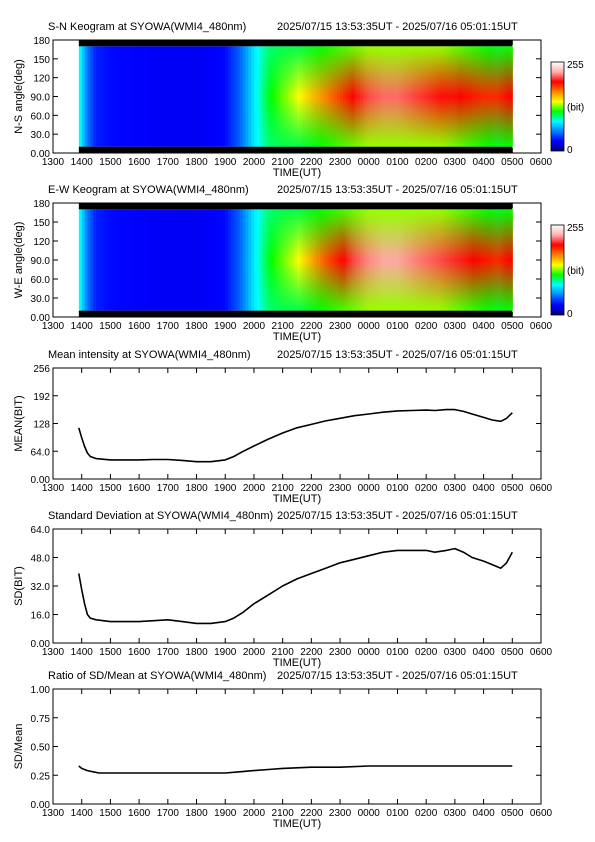 The height and width of the screenshot is (842, 595). What do you see at coordinates (82, 488) in the screenshot?
I see `x-tick-label: 1400` at bounding box center [82, 488].